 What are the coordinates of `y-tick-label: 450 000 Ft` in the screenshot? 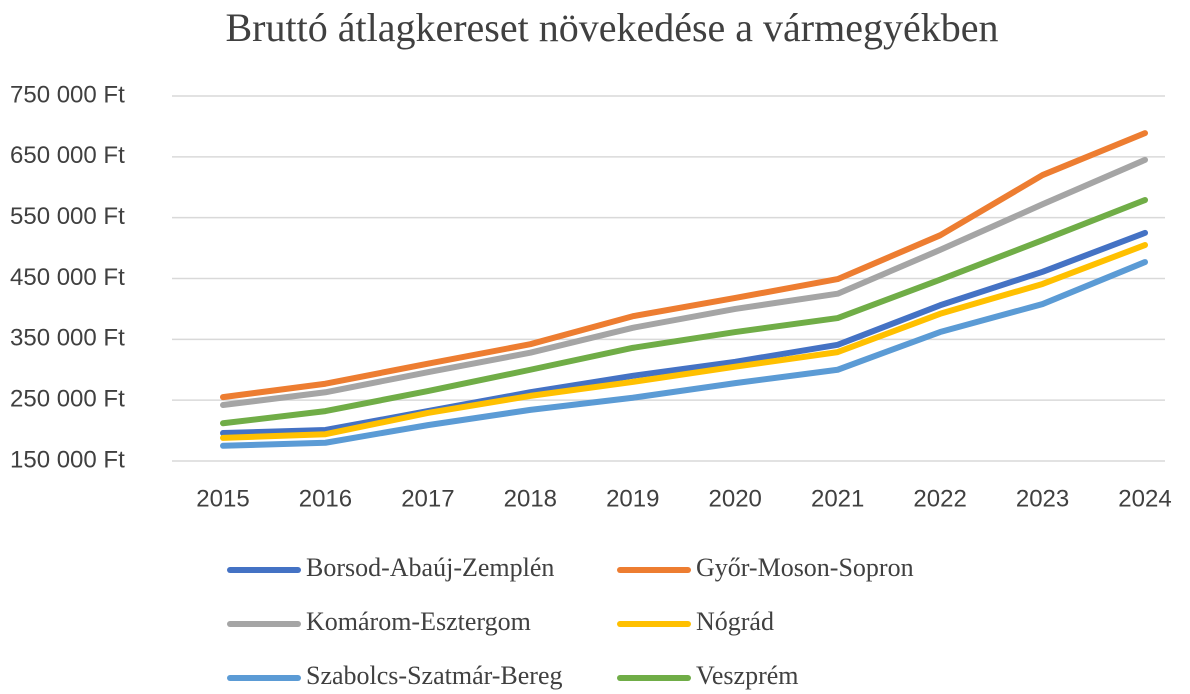 It's located at (67, 277).